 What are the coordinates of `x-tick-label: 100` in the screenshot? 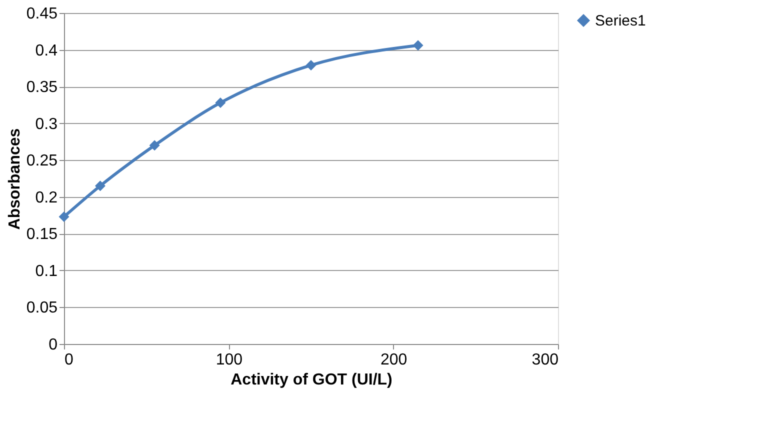 It's located at (229, 360).